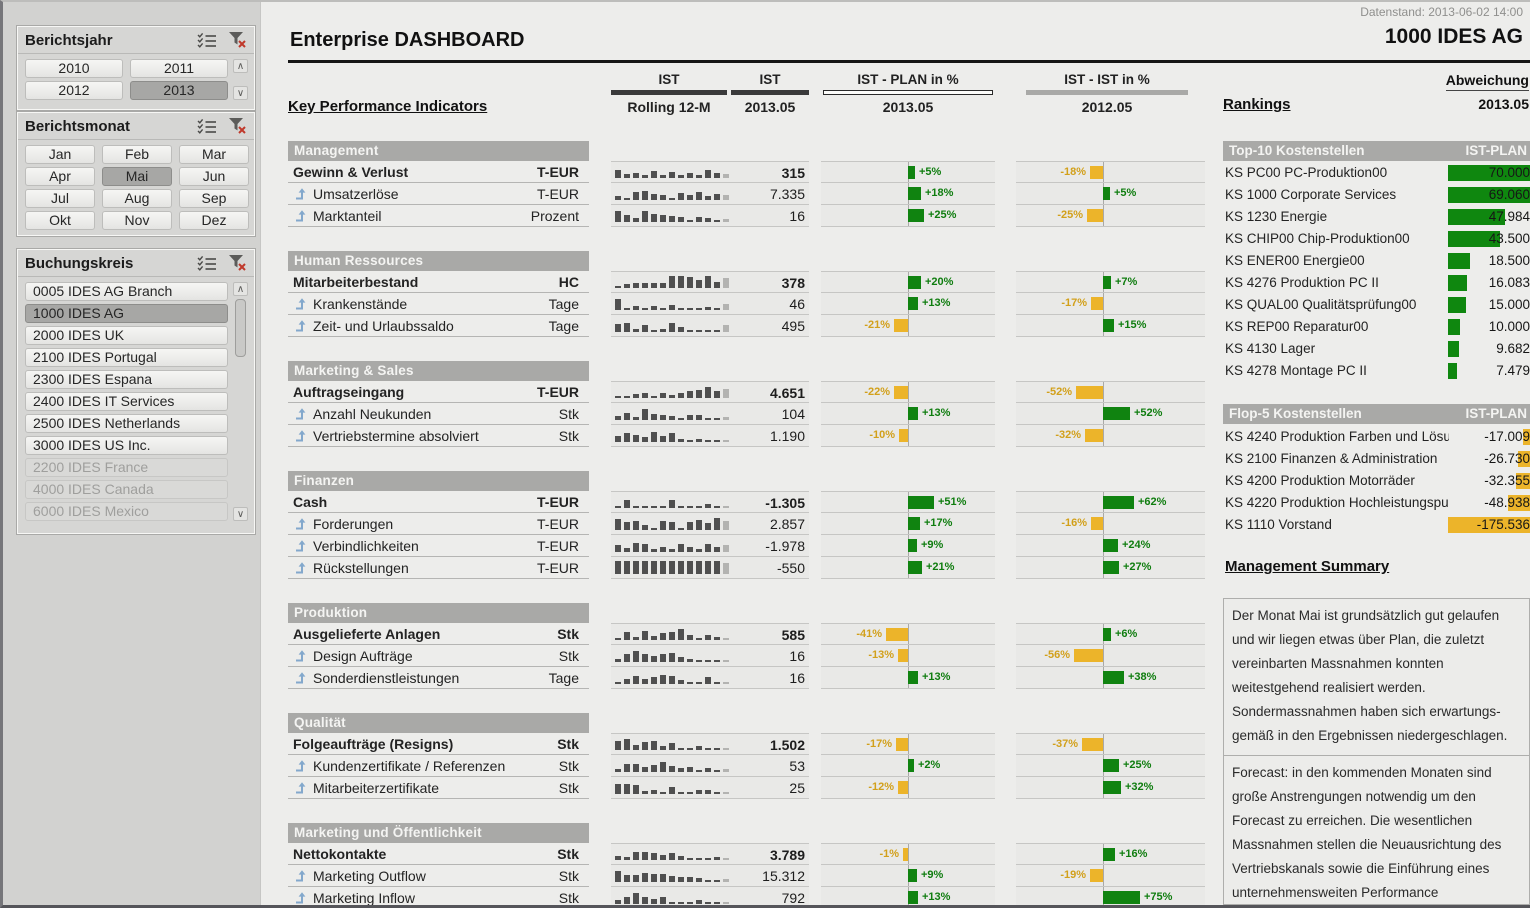 Image resolution: width=1530 pixels, height=908 pixels. I want to click on slicer-item-2300-ides-espana: 2300 IDES Espana, so click(126, 379).